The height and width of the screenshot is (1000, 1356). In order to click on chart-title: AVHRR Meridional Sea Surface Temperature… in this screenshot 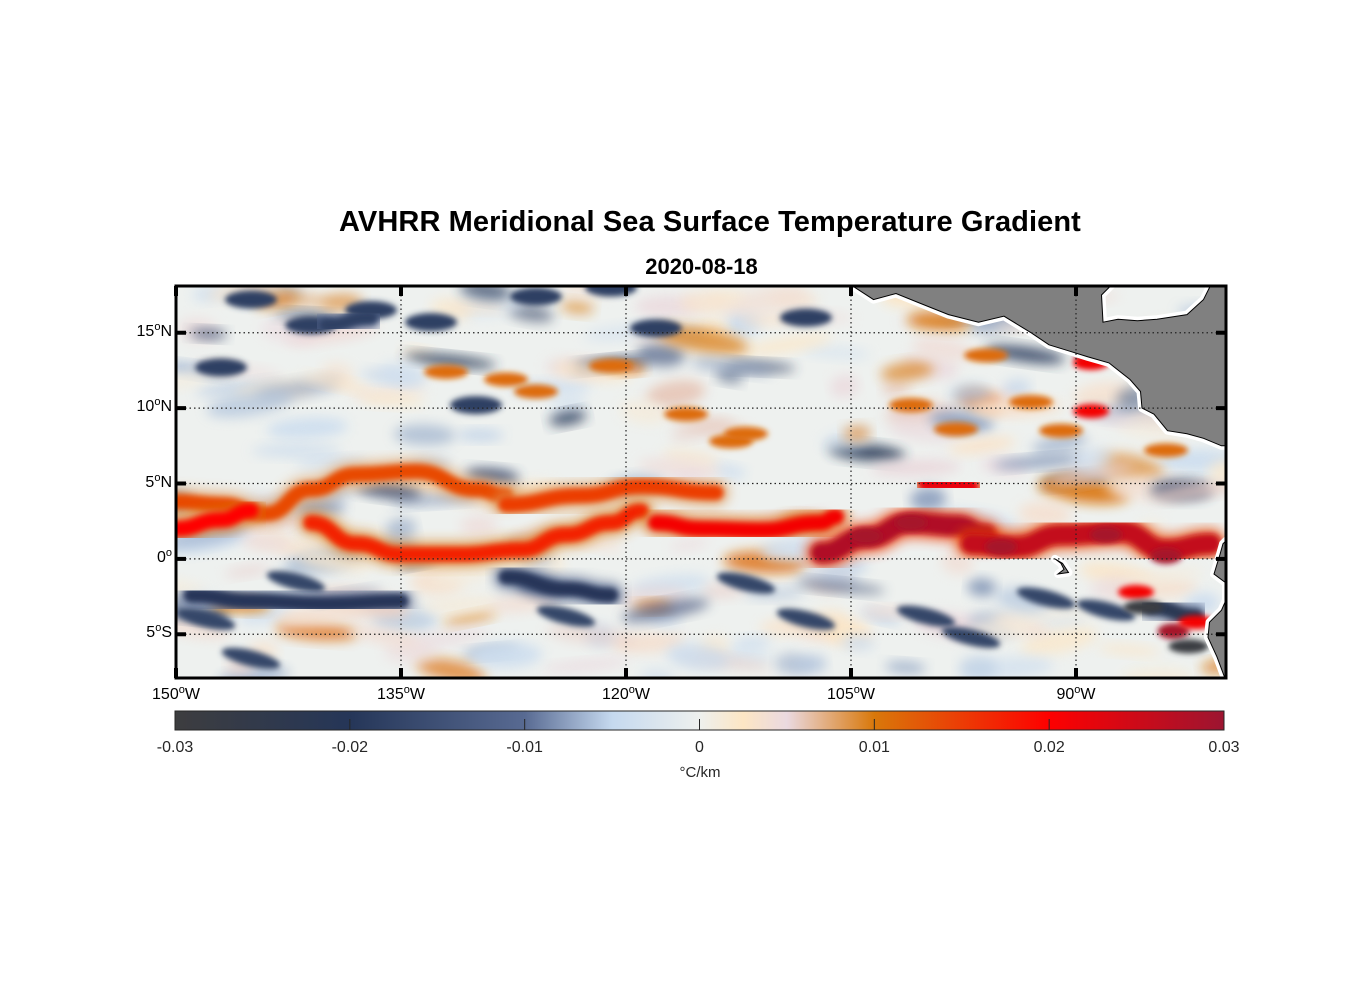, I will do `click(710, 222)`.